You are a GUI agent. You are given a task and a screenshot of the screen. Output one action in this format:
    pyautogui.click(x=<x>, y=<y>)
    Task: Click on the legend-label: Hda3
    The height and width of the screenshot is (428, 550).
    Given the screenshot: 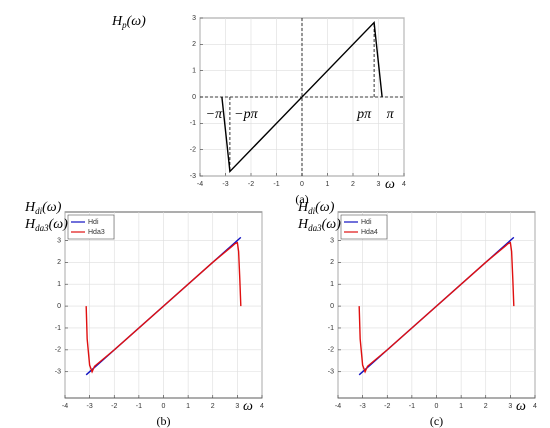 What is the action you would take?
    pyautogui.click(x=96, y=232)
    